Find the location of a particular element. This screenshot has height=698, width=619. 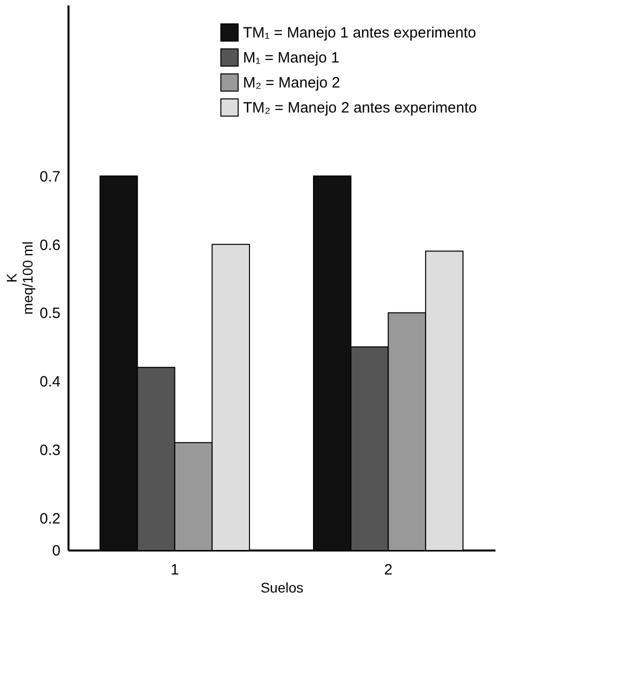

y-tick-label: 0.6 is located at coordinates (50, 245).